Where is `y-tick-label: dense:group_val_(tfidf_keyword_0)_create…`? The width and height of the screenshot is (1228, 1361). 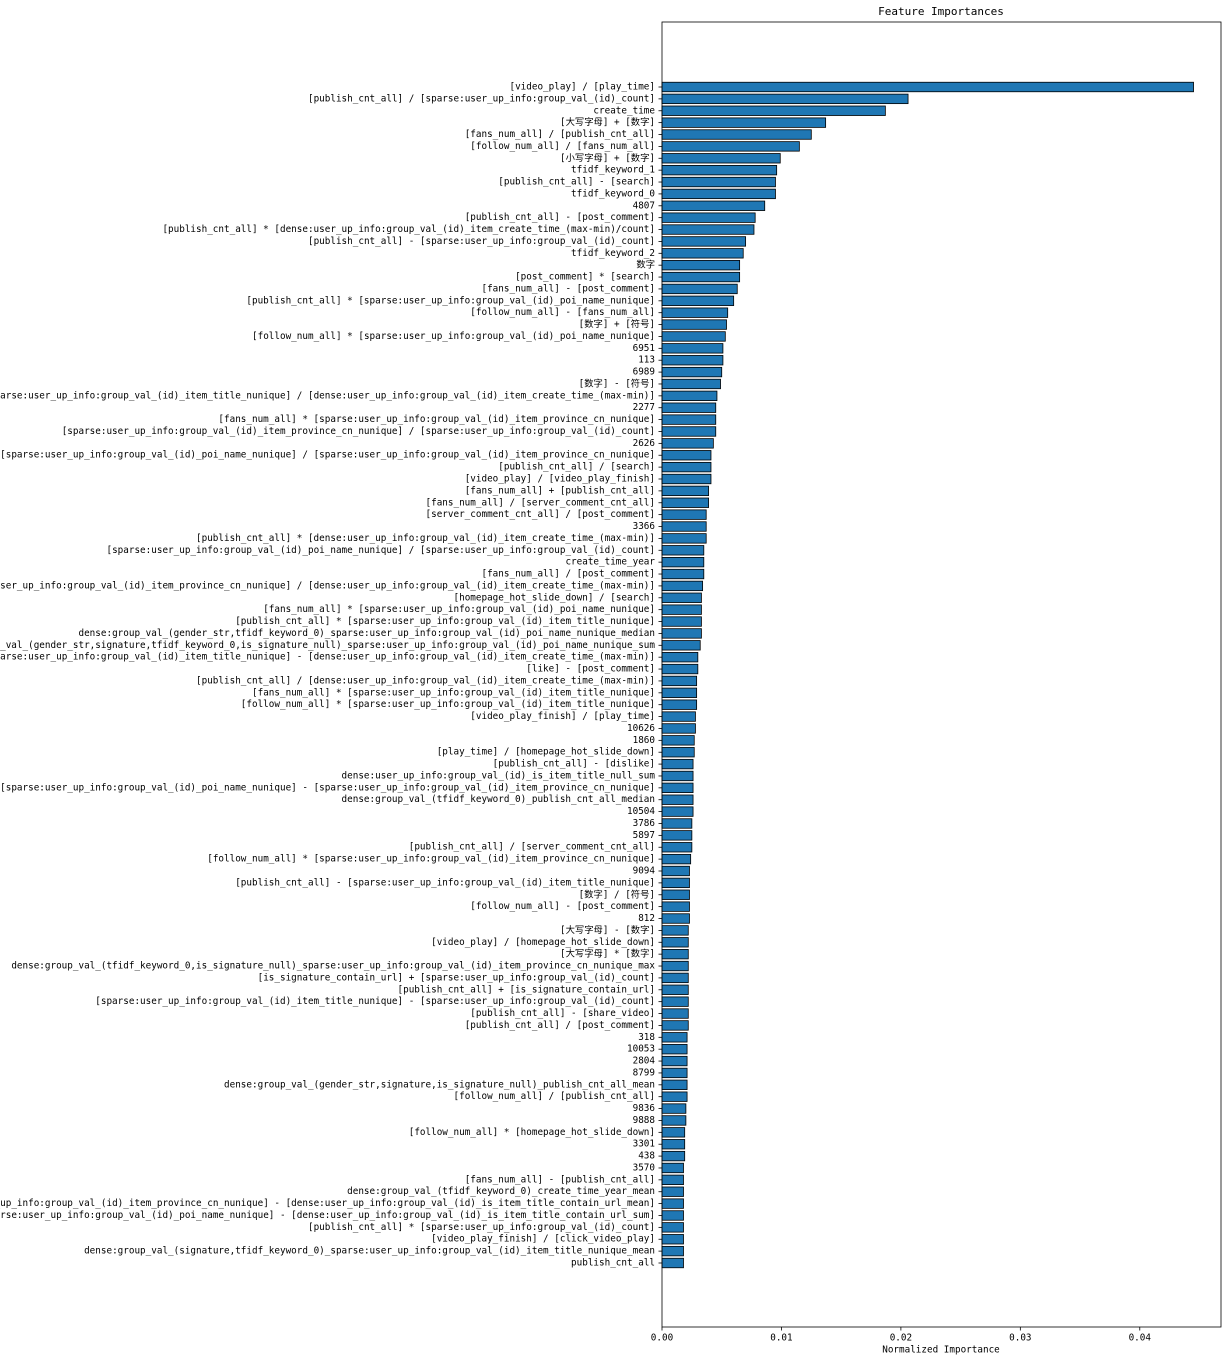
y-tick-label: dense:group_val_(tfidf_keyword_0)_create… is located at coordinates (501, 1191).